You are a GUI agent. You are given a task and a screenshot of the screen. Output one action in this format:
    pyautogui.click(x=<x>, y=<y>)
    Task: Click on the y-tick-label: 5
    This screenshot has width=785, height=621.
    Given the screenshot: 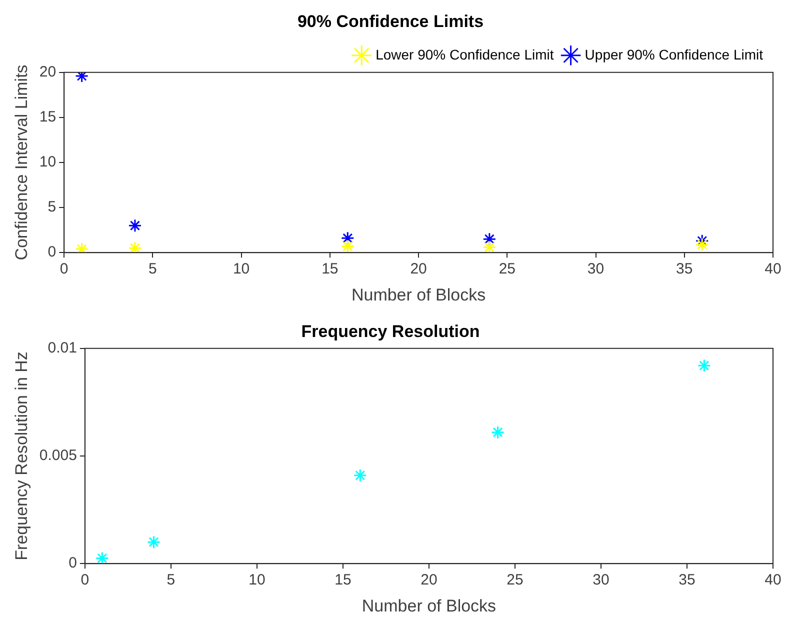 What is the action you would take?
    pyautogui.click(x=52, y=207)
    